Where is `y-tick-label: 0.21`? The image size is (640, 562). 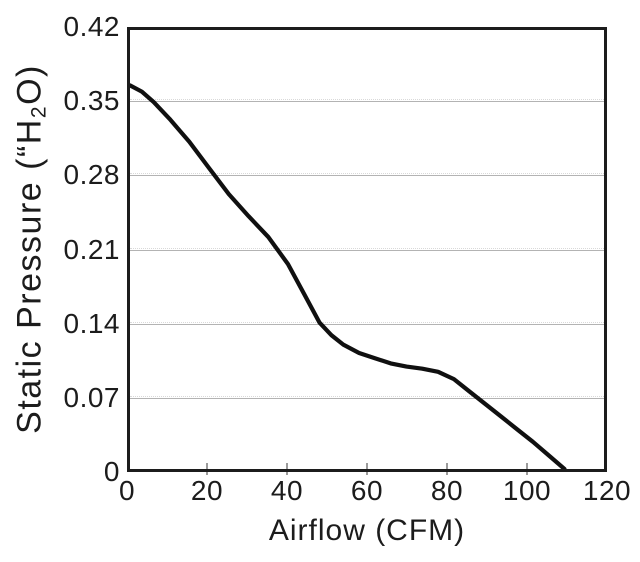 y-tick-label: 0.21 is located at coordinates (91, 249).